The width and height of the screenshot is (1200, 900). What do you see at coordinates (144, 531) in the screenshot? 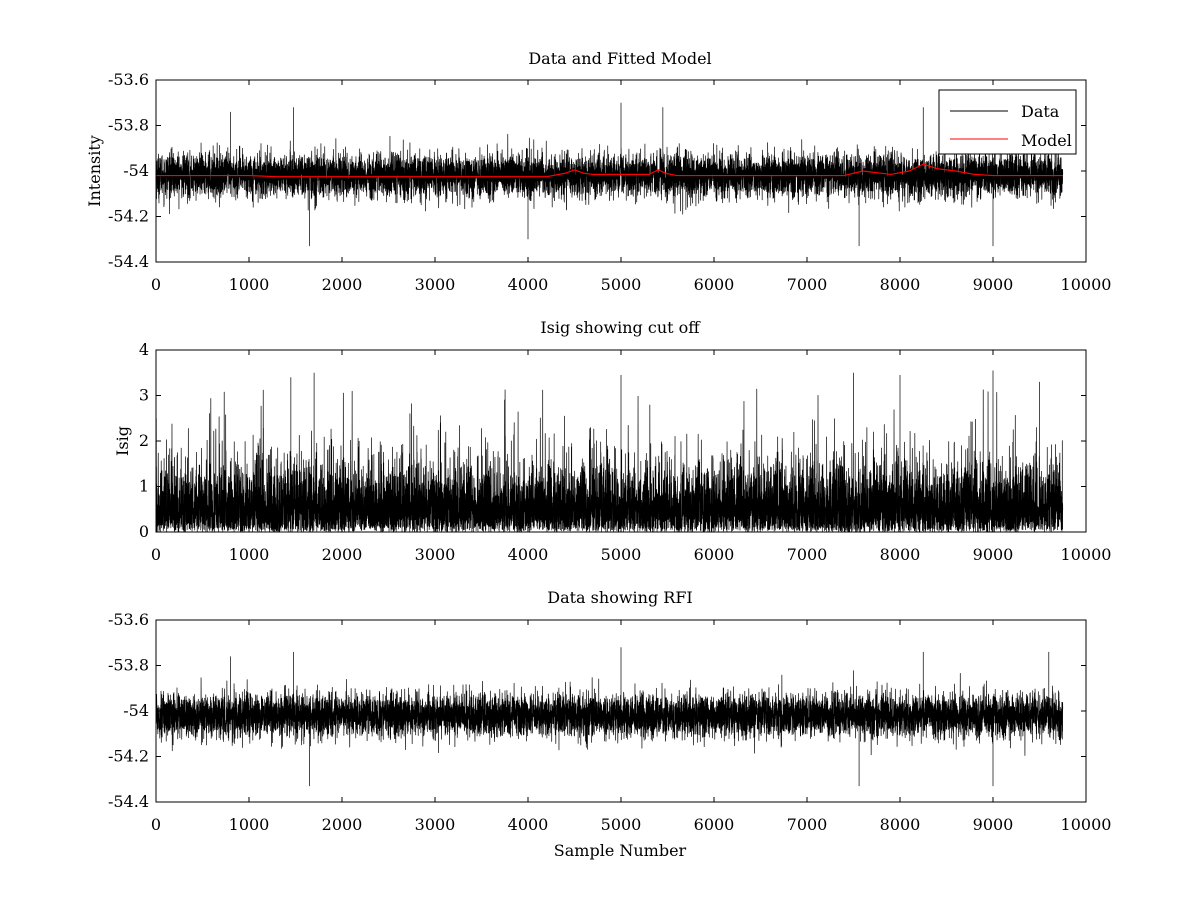
I see `y-tick-label: 0` at bounding box center [144, 531].